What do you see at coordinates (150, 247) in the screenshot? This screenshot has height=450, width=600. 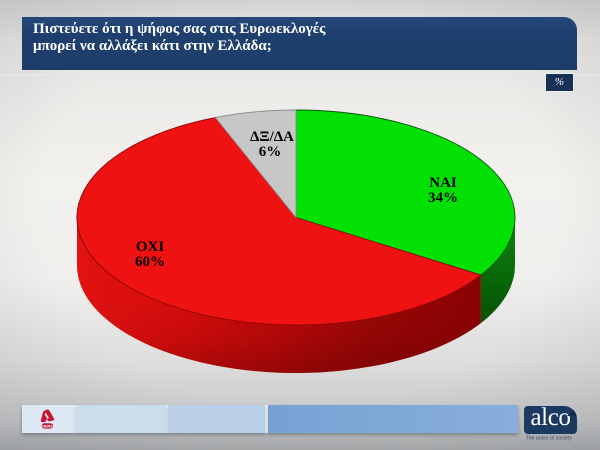 I see `svg-text: ΟΧΙ` at bounding box center [150, 247].